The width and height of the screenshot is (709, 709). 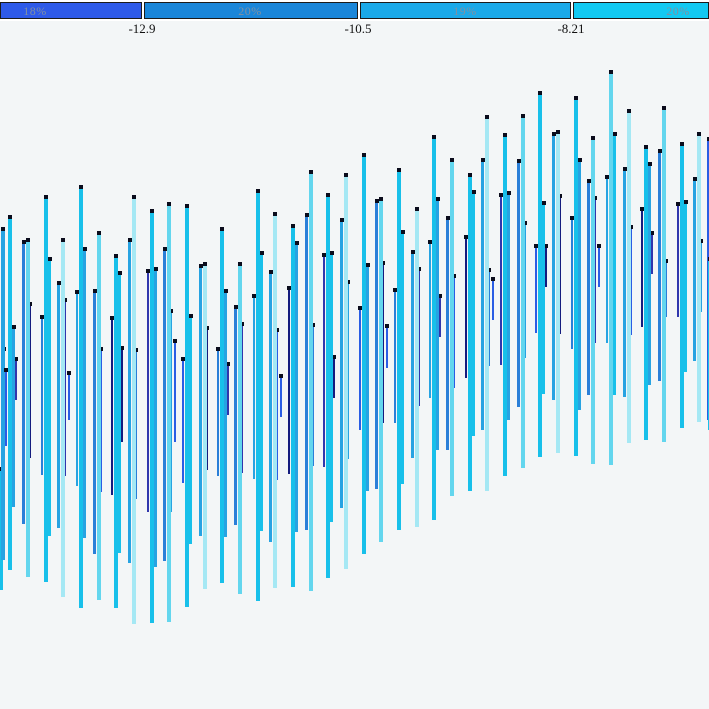 What do you see at coordinates (571, 28) in the screenshot?
I see `colorbar-tick-label: -8.21` at bounding box center [571, 28].